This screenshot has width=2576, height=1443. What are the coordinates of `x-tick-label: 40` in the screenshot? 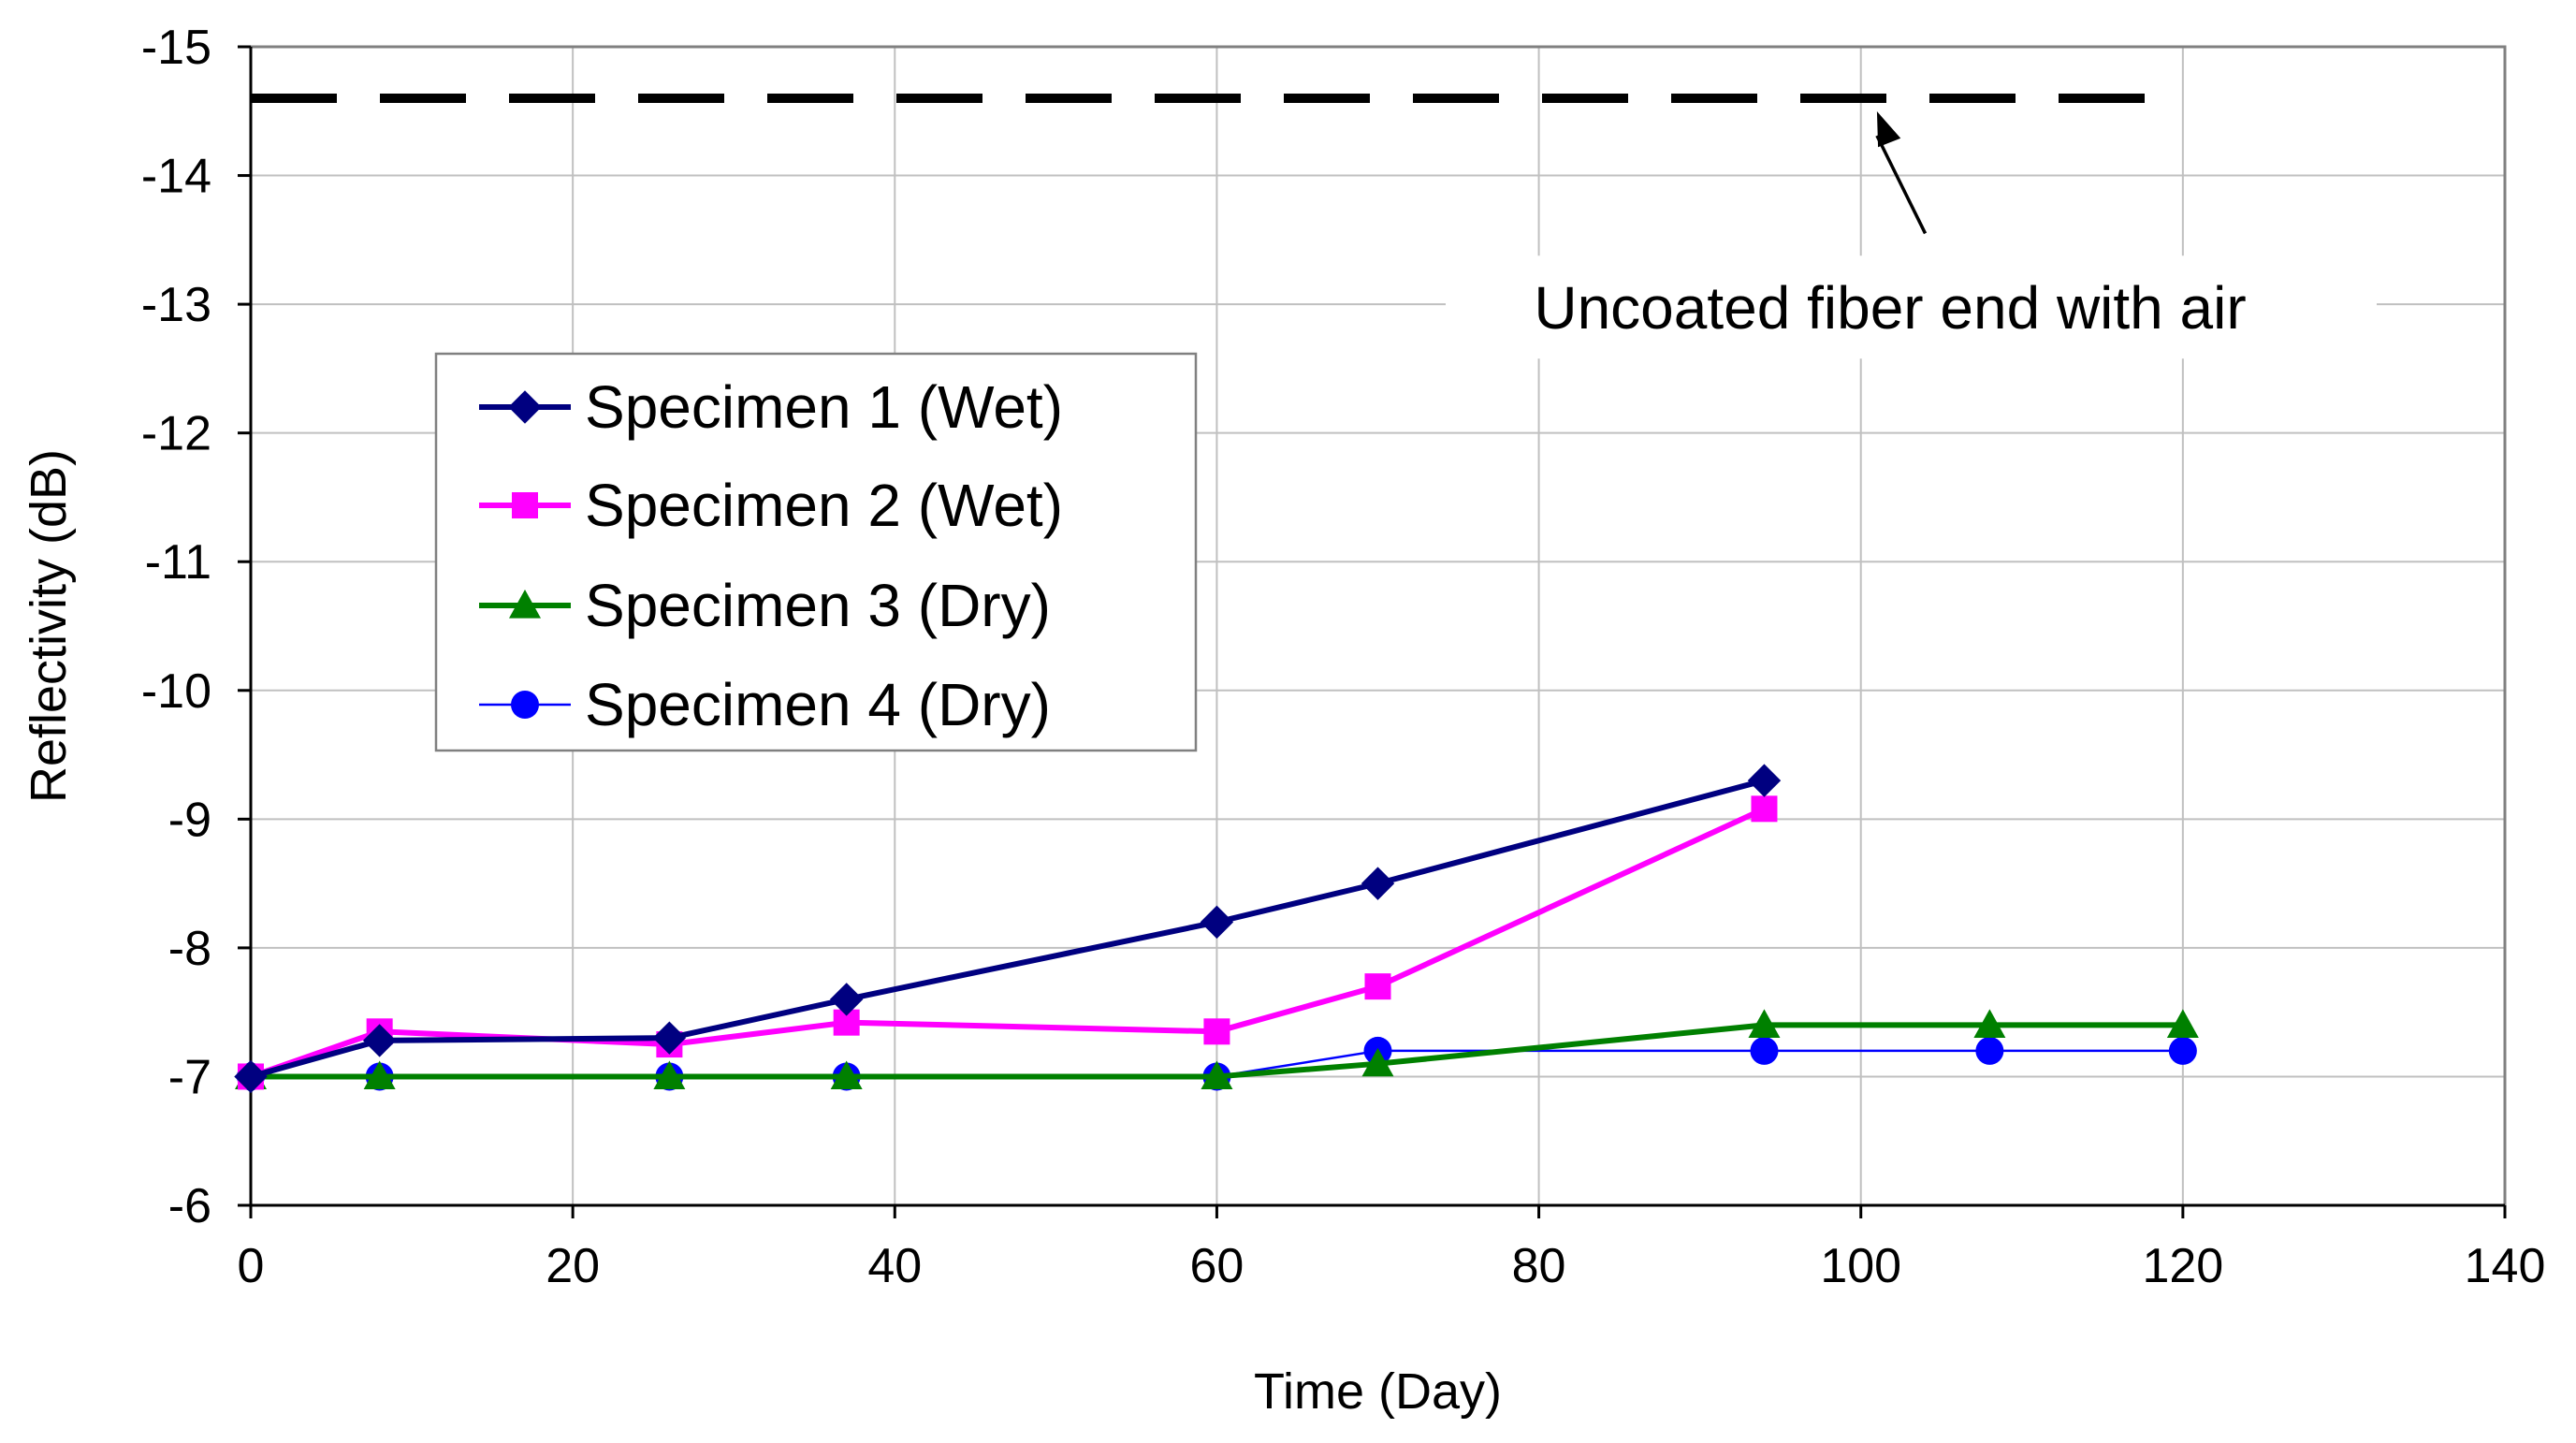 It's located at (894, 1266).